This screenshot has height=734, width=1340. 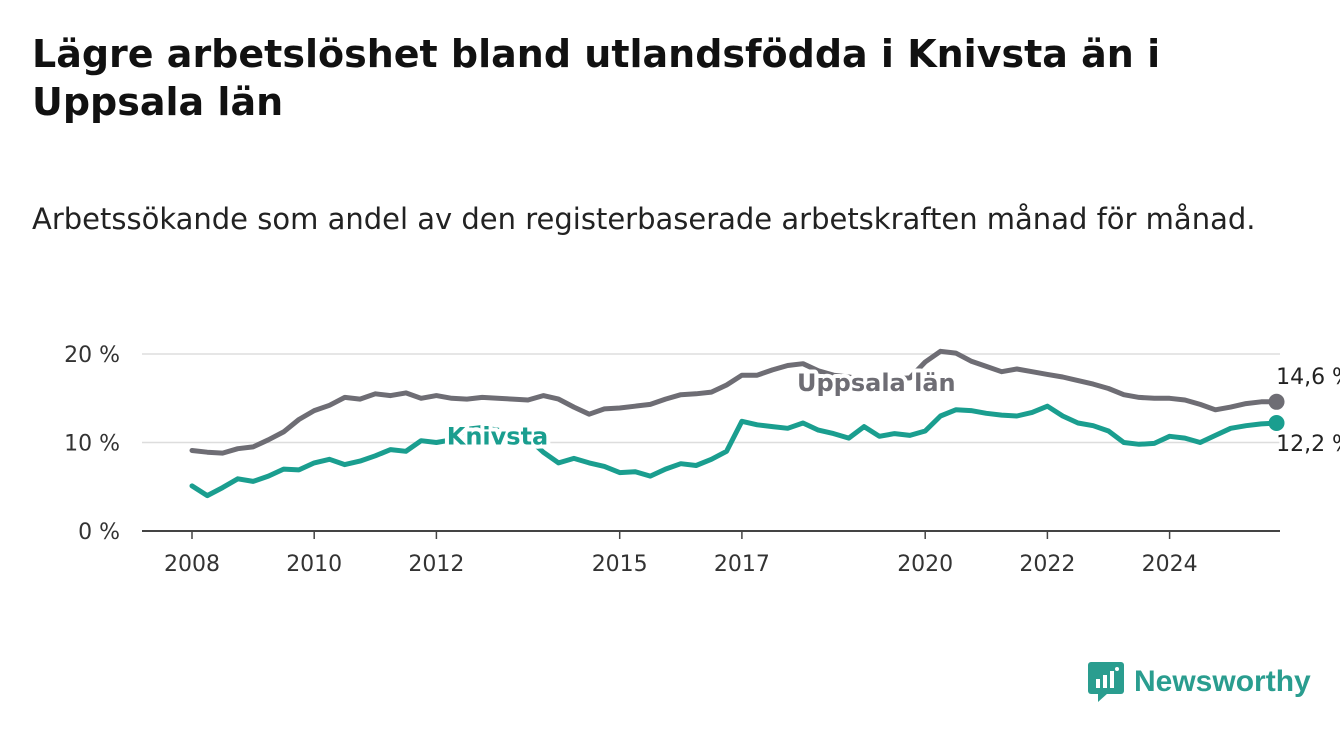 I want to click on newsworthy-logo: Newsworthy, so click(x=1199, y=682).